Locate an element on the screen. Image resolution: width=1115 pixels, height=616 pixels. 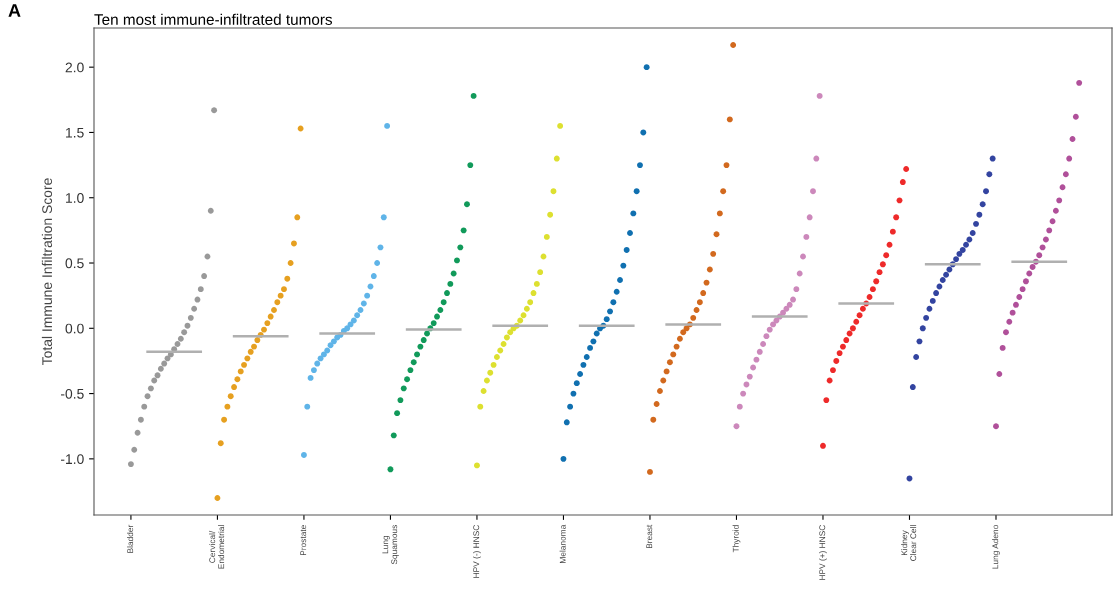
x-tick-label: Breast is located at coordinates (649, 536).